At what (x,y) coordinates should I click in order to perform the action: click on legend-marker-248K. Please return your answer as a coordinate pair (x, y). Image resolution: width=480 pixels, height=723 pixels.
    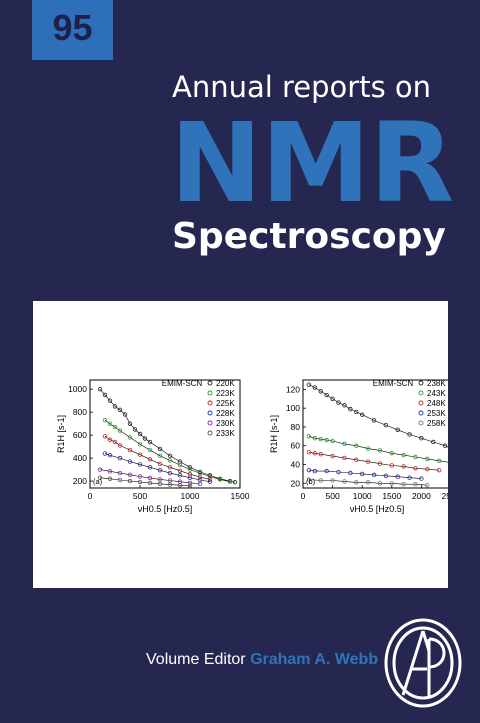
    Looking at the image, I should click on (421, 403).